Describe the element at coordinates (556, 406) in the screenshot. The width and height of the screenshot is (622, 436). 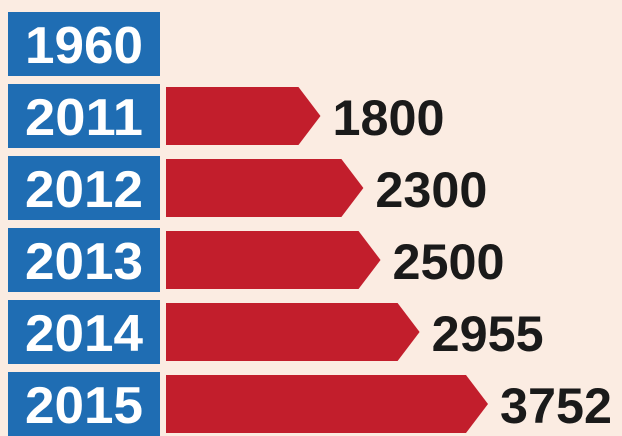
I see `value-label: 3752` at that location.